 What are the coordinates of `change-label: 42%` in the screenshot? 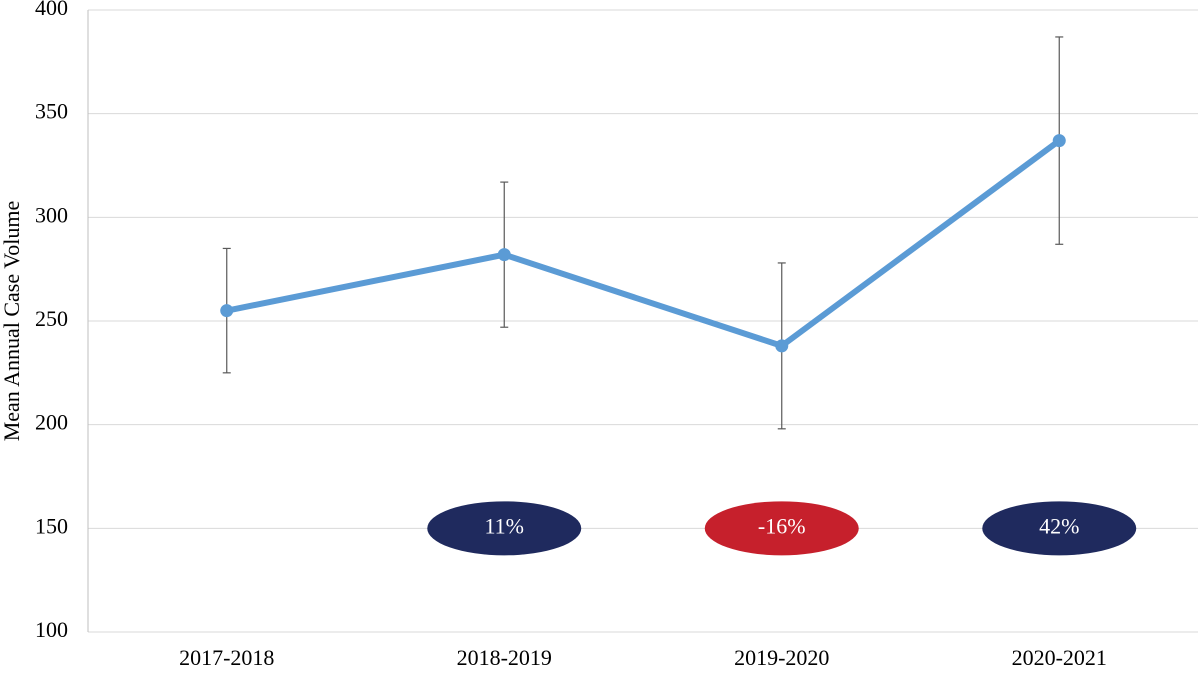 It's located at (1059, 525).